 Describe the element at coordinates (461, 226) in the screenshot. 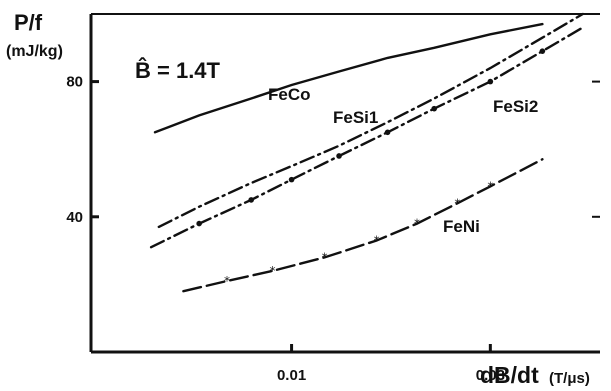

I see `series-label-feni: FeNi` at that location.